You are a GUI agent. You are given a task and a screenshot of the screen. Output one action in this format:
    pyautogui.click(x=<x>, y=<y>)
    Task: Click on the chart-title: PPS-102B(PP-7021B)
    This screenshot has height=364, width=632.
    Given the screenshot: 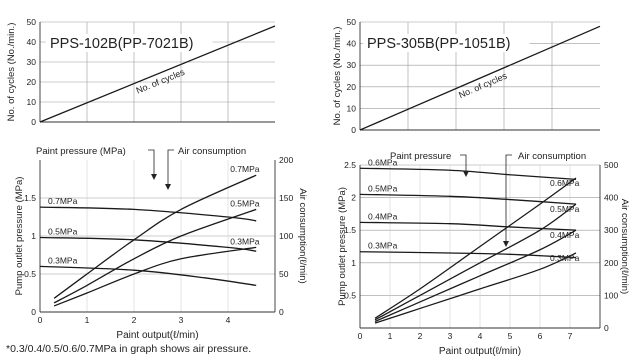 What is the action you would take?
    pyautogui.click(x=121, y=44)
    